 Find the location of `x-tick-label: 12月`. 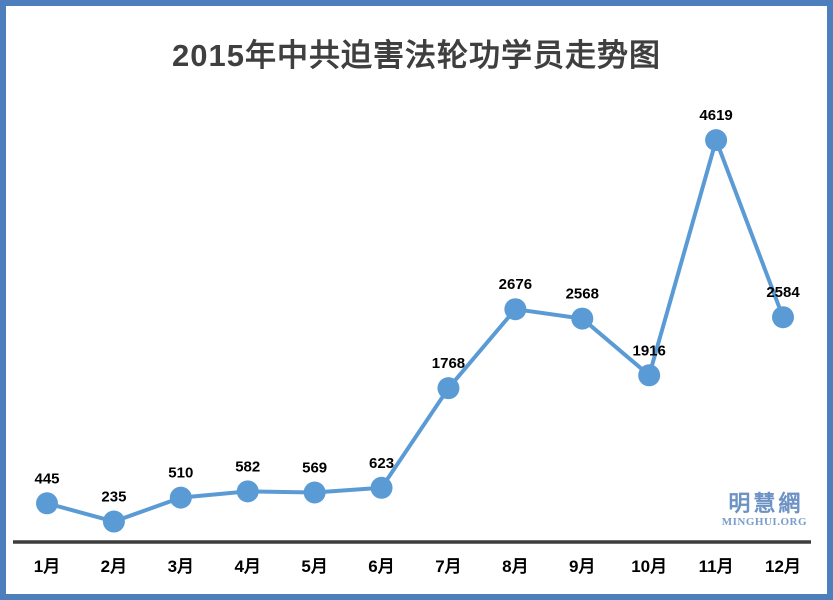

x-tick-label: 12月 is located at coordinates (783, 566).